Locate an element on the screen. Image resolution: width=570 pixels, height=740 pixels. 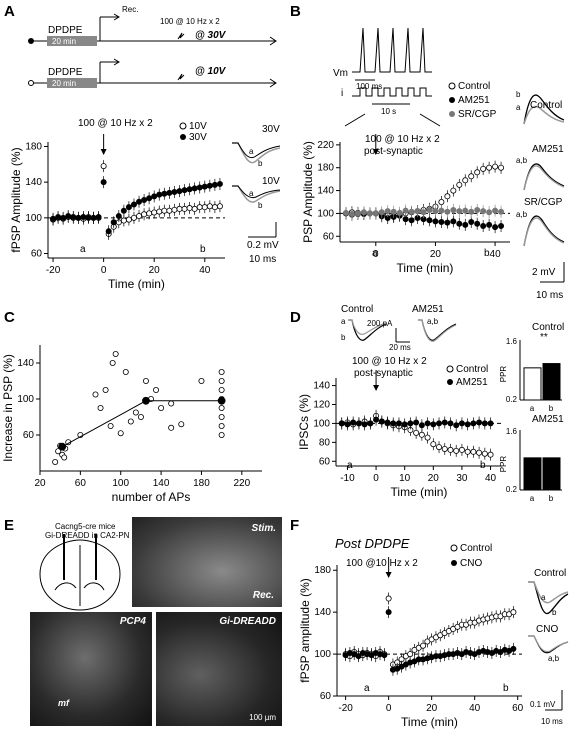
legend-b-srcgp: SR/CGP is located at coordinates (477, 114).